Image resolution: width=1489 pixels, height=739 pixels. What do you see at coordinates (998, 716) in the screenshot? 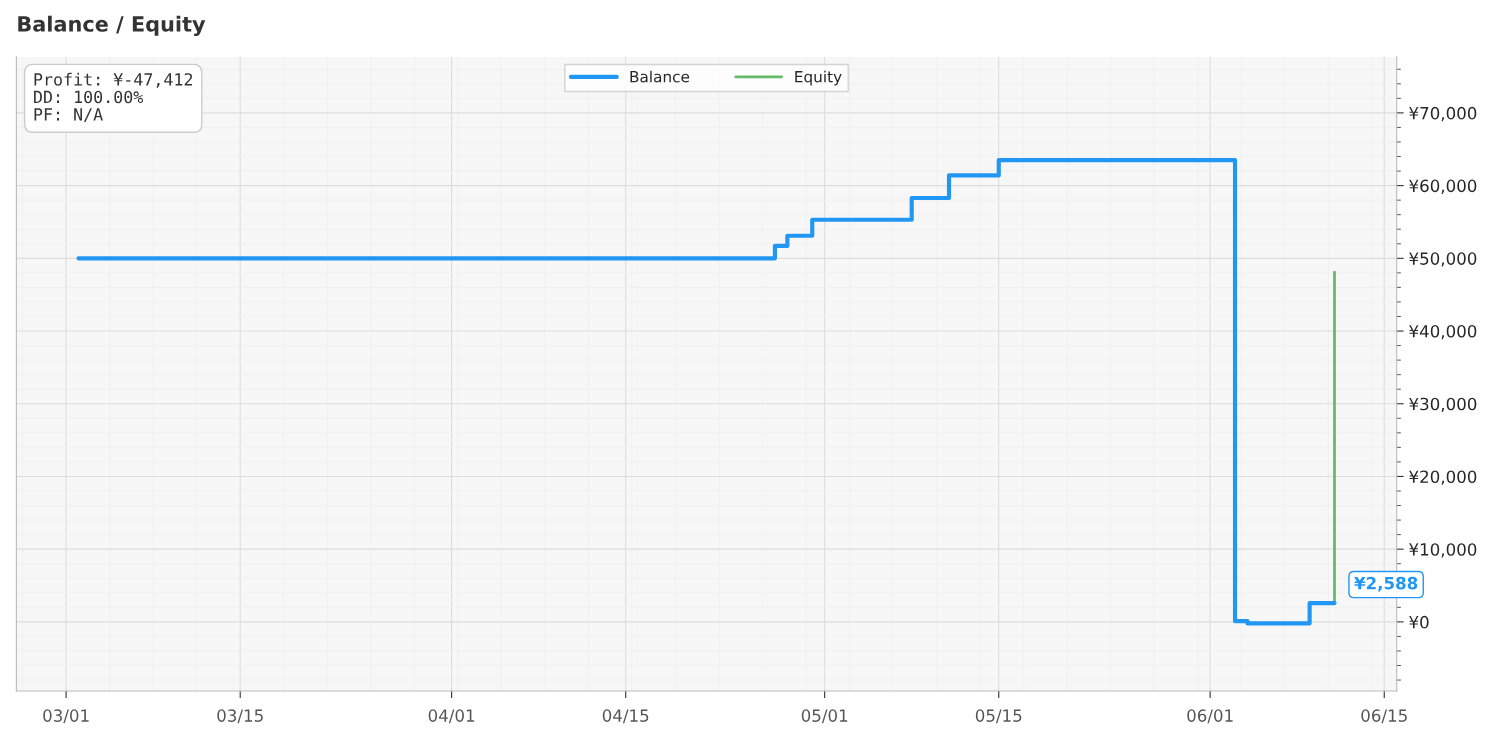
I see `x-tick-label: 05/15` at bounding box center [998, 716].